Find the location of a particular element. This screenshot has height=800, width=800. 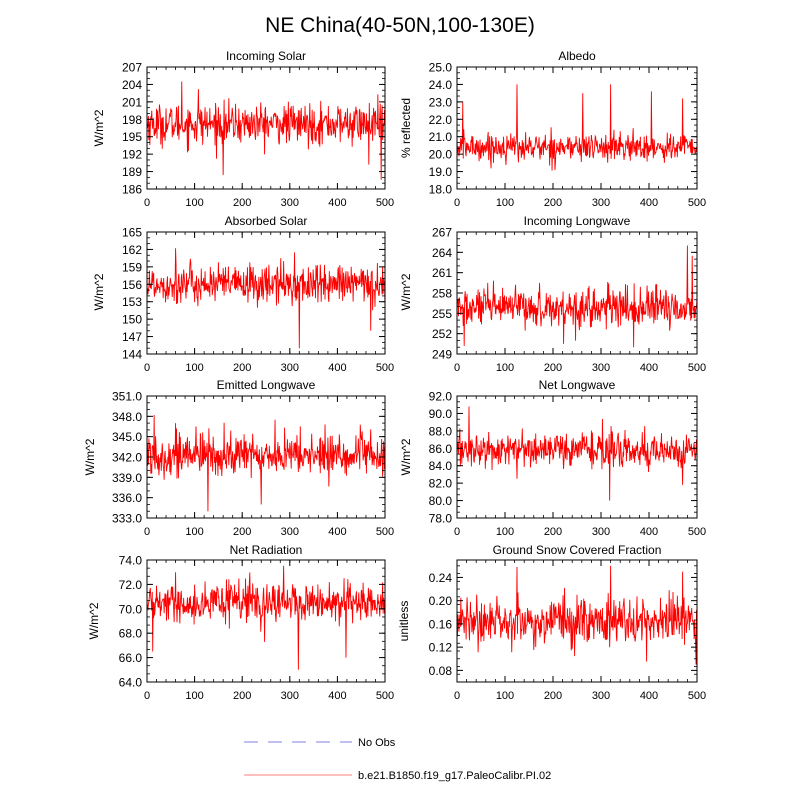

panel-title: Net Radiation is located at coordinates (266, 550).